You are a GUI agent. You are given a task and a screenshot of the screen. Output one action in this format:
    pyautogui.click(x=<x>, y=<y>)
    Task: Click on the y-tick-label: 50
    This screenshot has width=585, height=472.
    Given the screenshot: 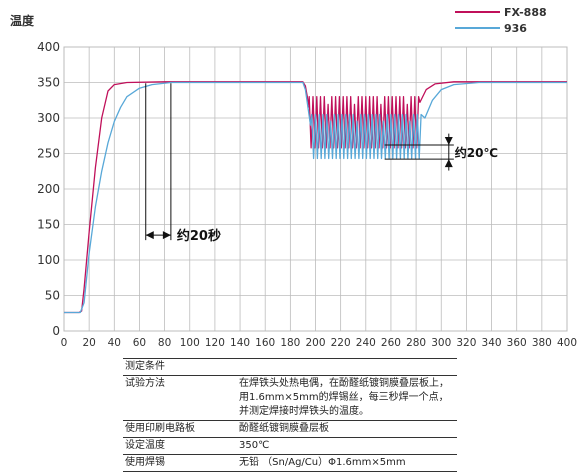 What is the action you would take?
    pyautogui.click(x=52, y=296)
    